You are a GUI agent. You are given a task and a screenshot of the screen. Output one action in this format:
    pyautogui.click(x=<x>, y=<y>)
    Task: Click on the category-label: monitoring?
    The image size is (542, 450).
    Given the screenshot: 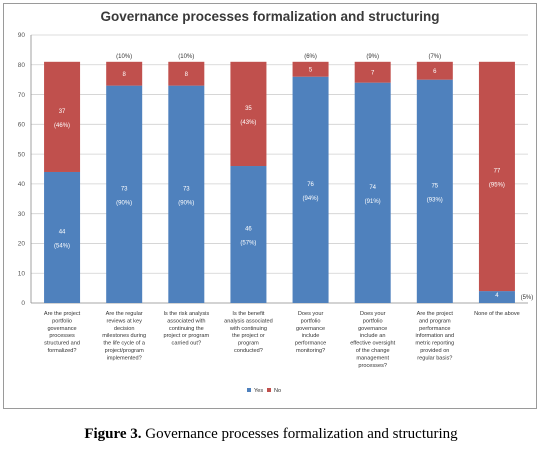 What is the action you would take?
    pyautogui.click(x=310, y=351)
    